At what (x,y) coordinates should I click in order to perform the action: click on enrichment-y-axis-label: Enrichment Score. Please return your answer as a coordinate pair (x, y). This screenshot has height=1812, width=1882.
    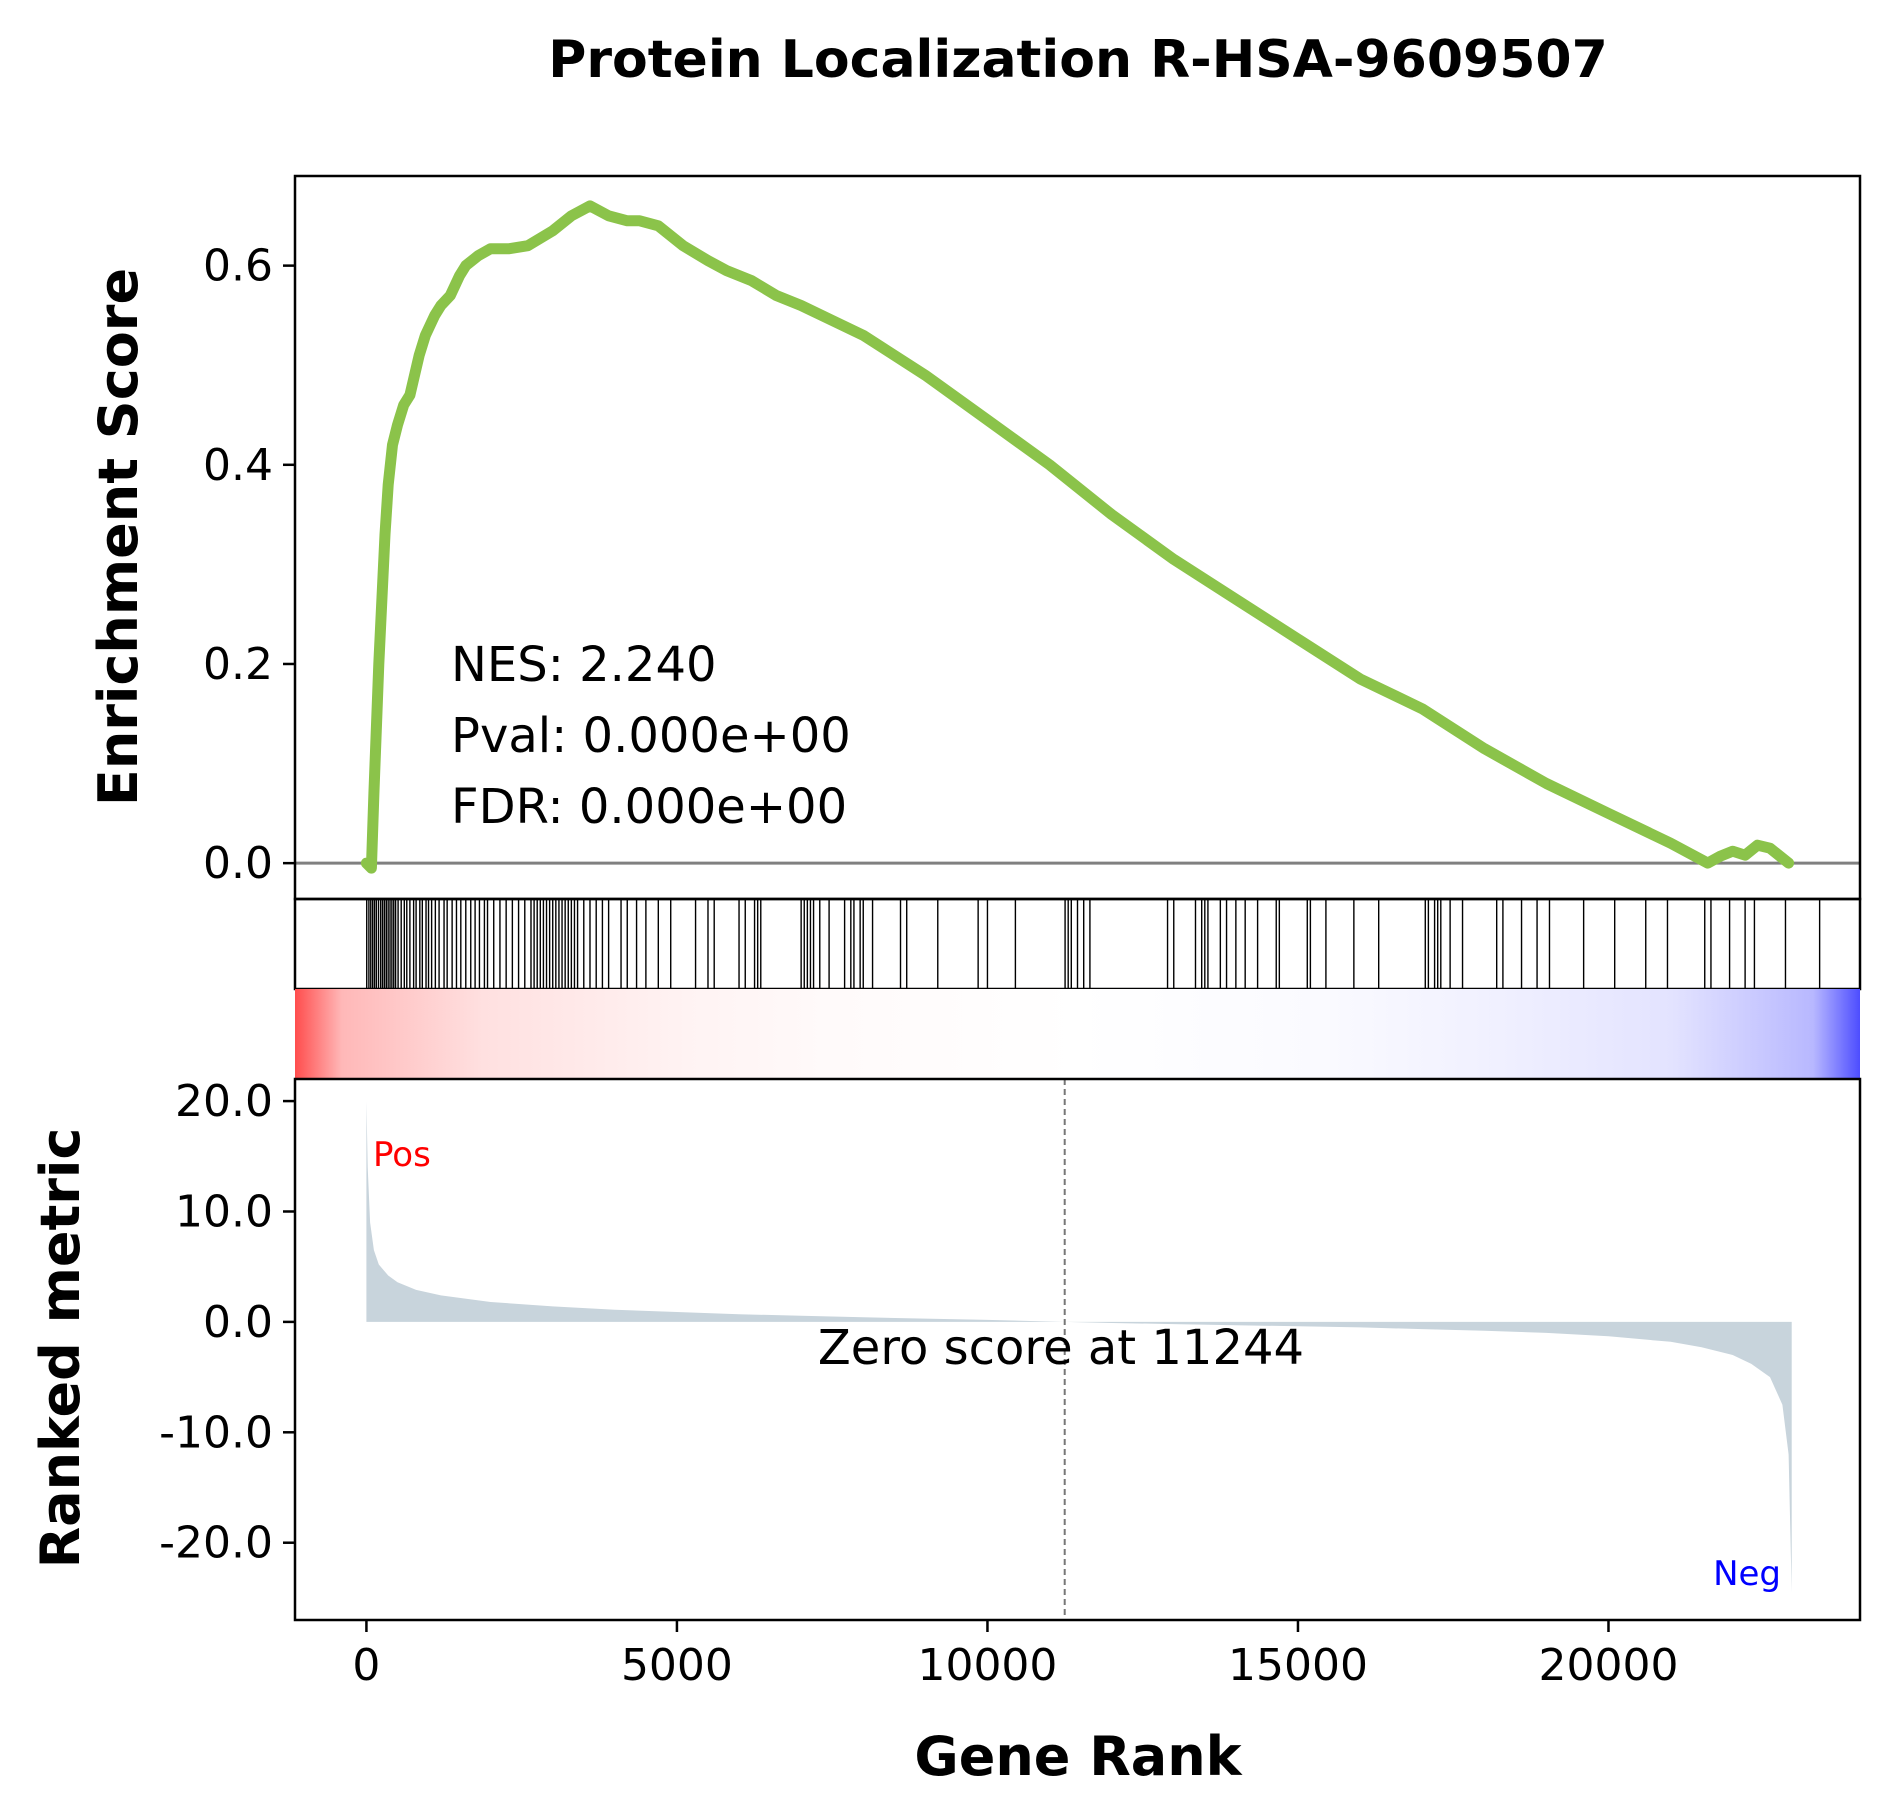
    Looking at the image, I should click on (118, 537).